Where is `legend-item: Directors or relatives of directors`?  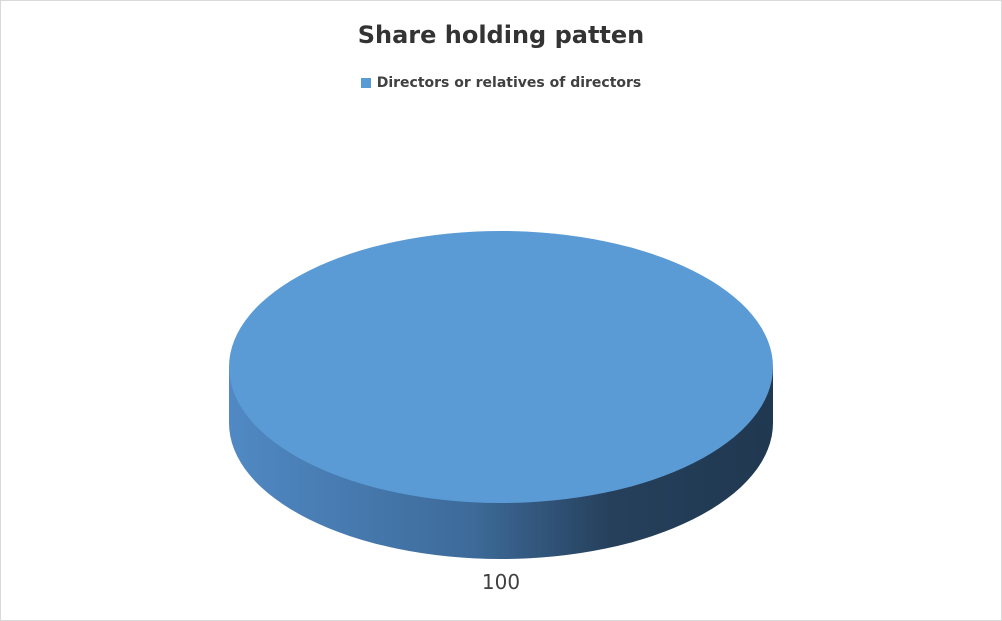 legend-item: Directors or relatives of directors is located at coordinates (501, 83).